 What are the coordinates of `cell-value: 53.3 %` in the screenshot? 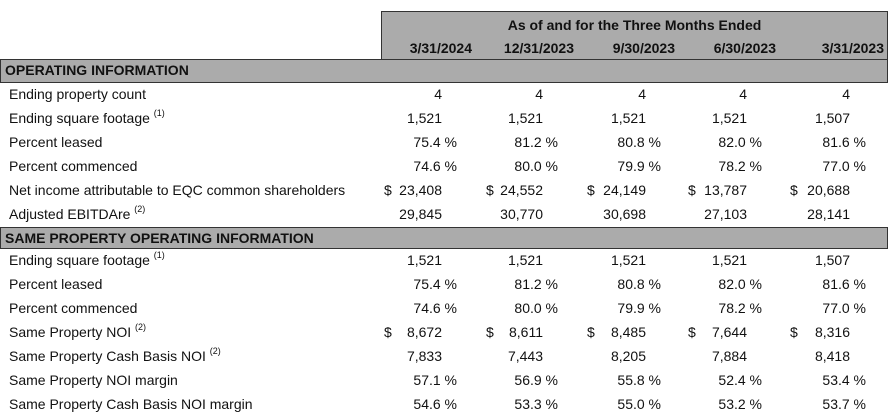 It's located at (536, 404).